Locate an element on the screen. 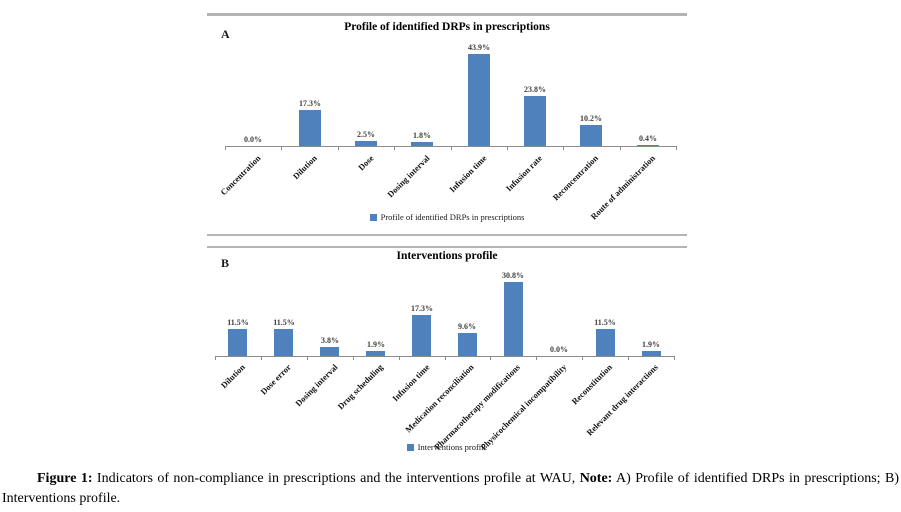 The height and width of the screenshot is (512, 901). bar-value-label: 30.8% is located at coordinates (513, 275).